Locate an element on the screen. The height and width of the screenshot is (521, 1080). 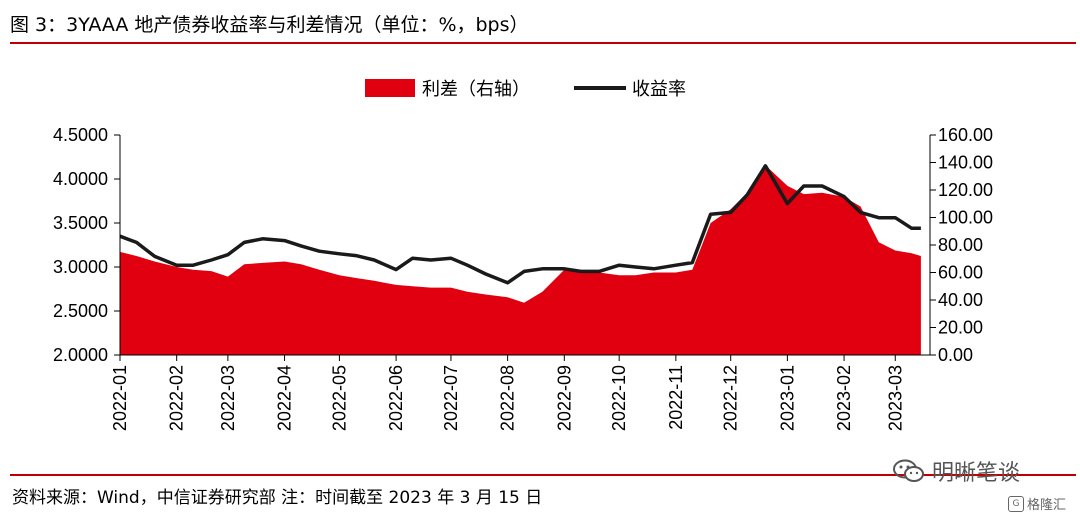
x-tick-label: 2023-01 is located at coordinates (787, 398).